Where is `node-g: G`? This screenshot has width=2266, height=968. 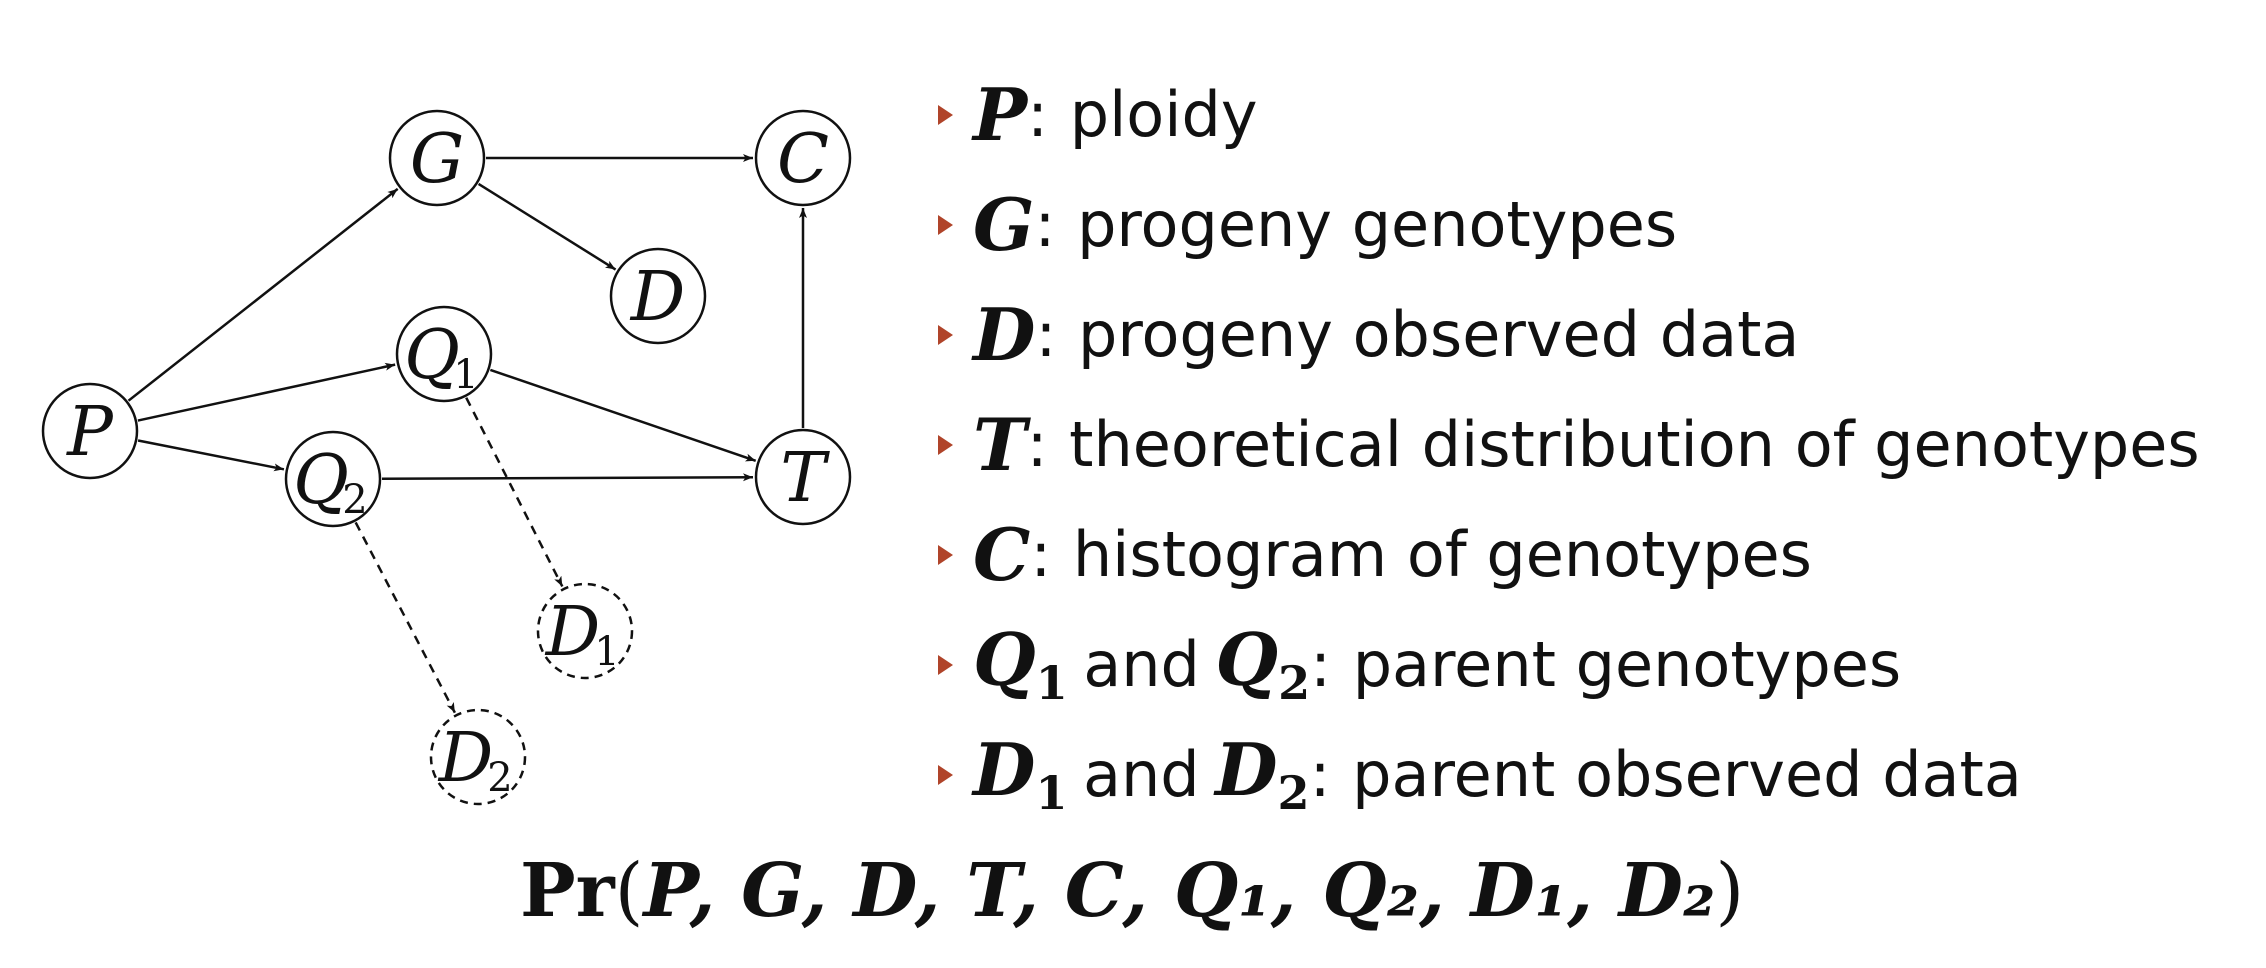
node-g: G is located at coordinates (437, 158).